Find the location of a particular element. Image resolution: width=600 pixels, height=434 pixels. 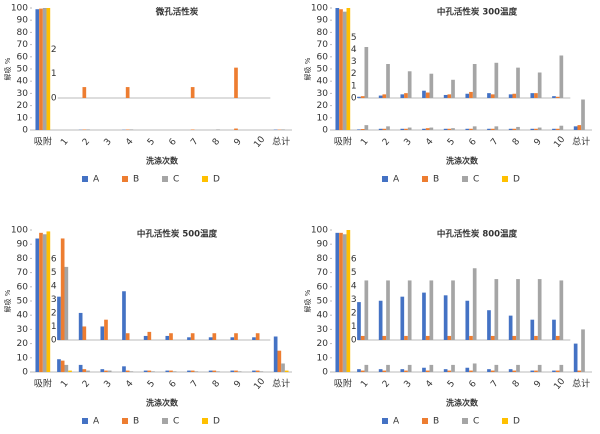

inset-y-tick-label: 4 is located at coordinates (54, 286).